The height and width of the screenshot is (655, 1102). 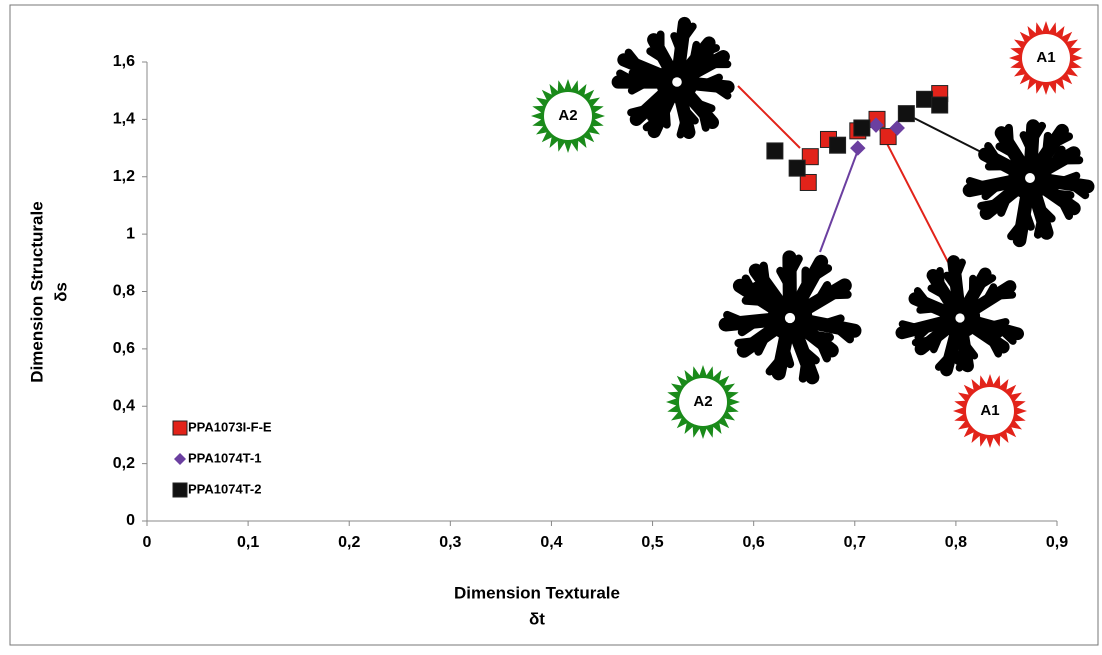 I want to click on x-tick-label: 0,2, so click(x=349, y=542).